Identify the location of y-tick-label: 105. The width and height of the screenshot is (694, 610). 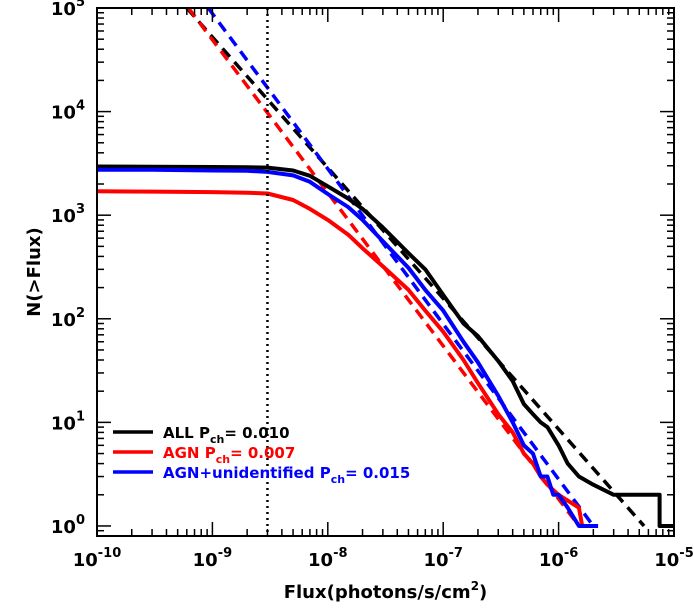
(68, 10).